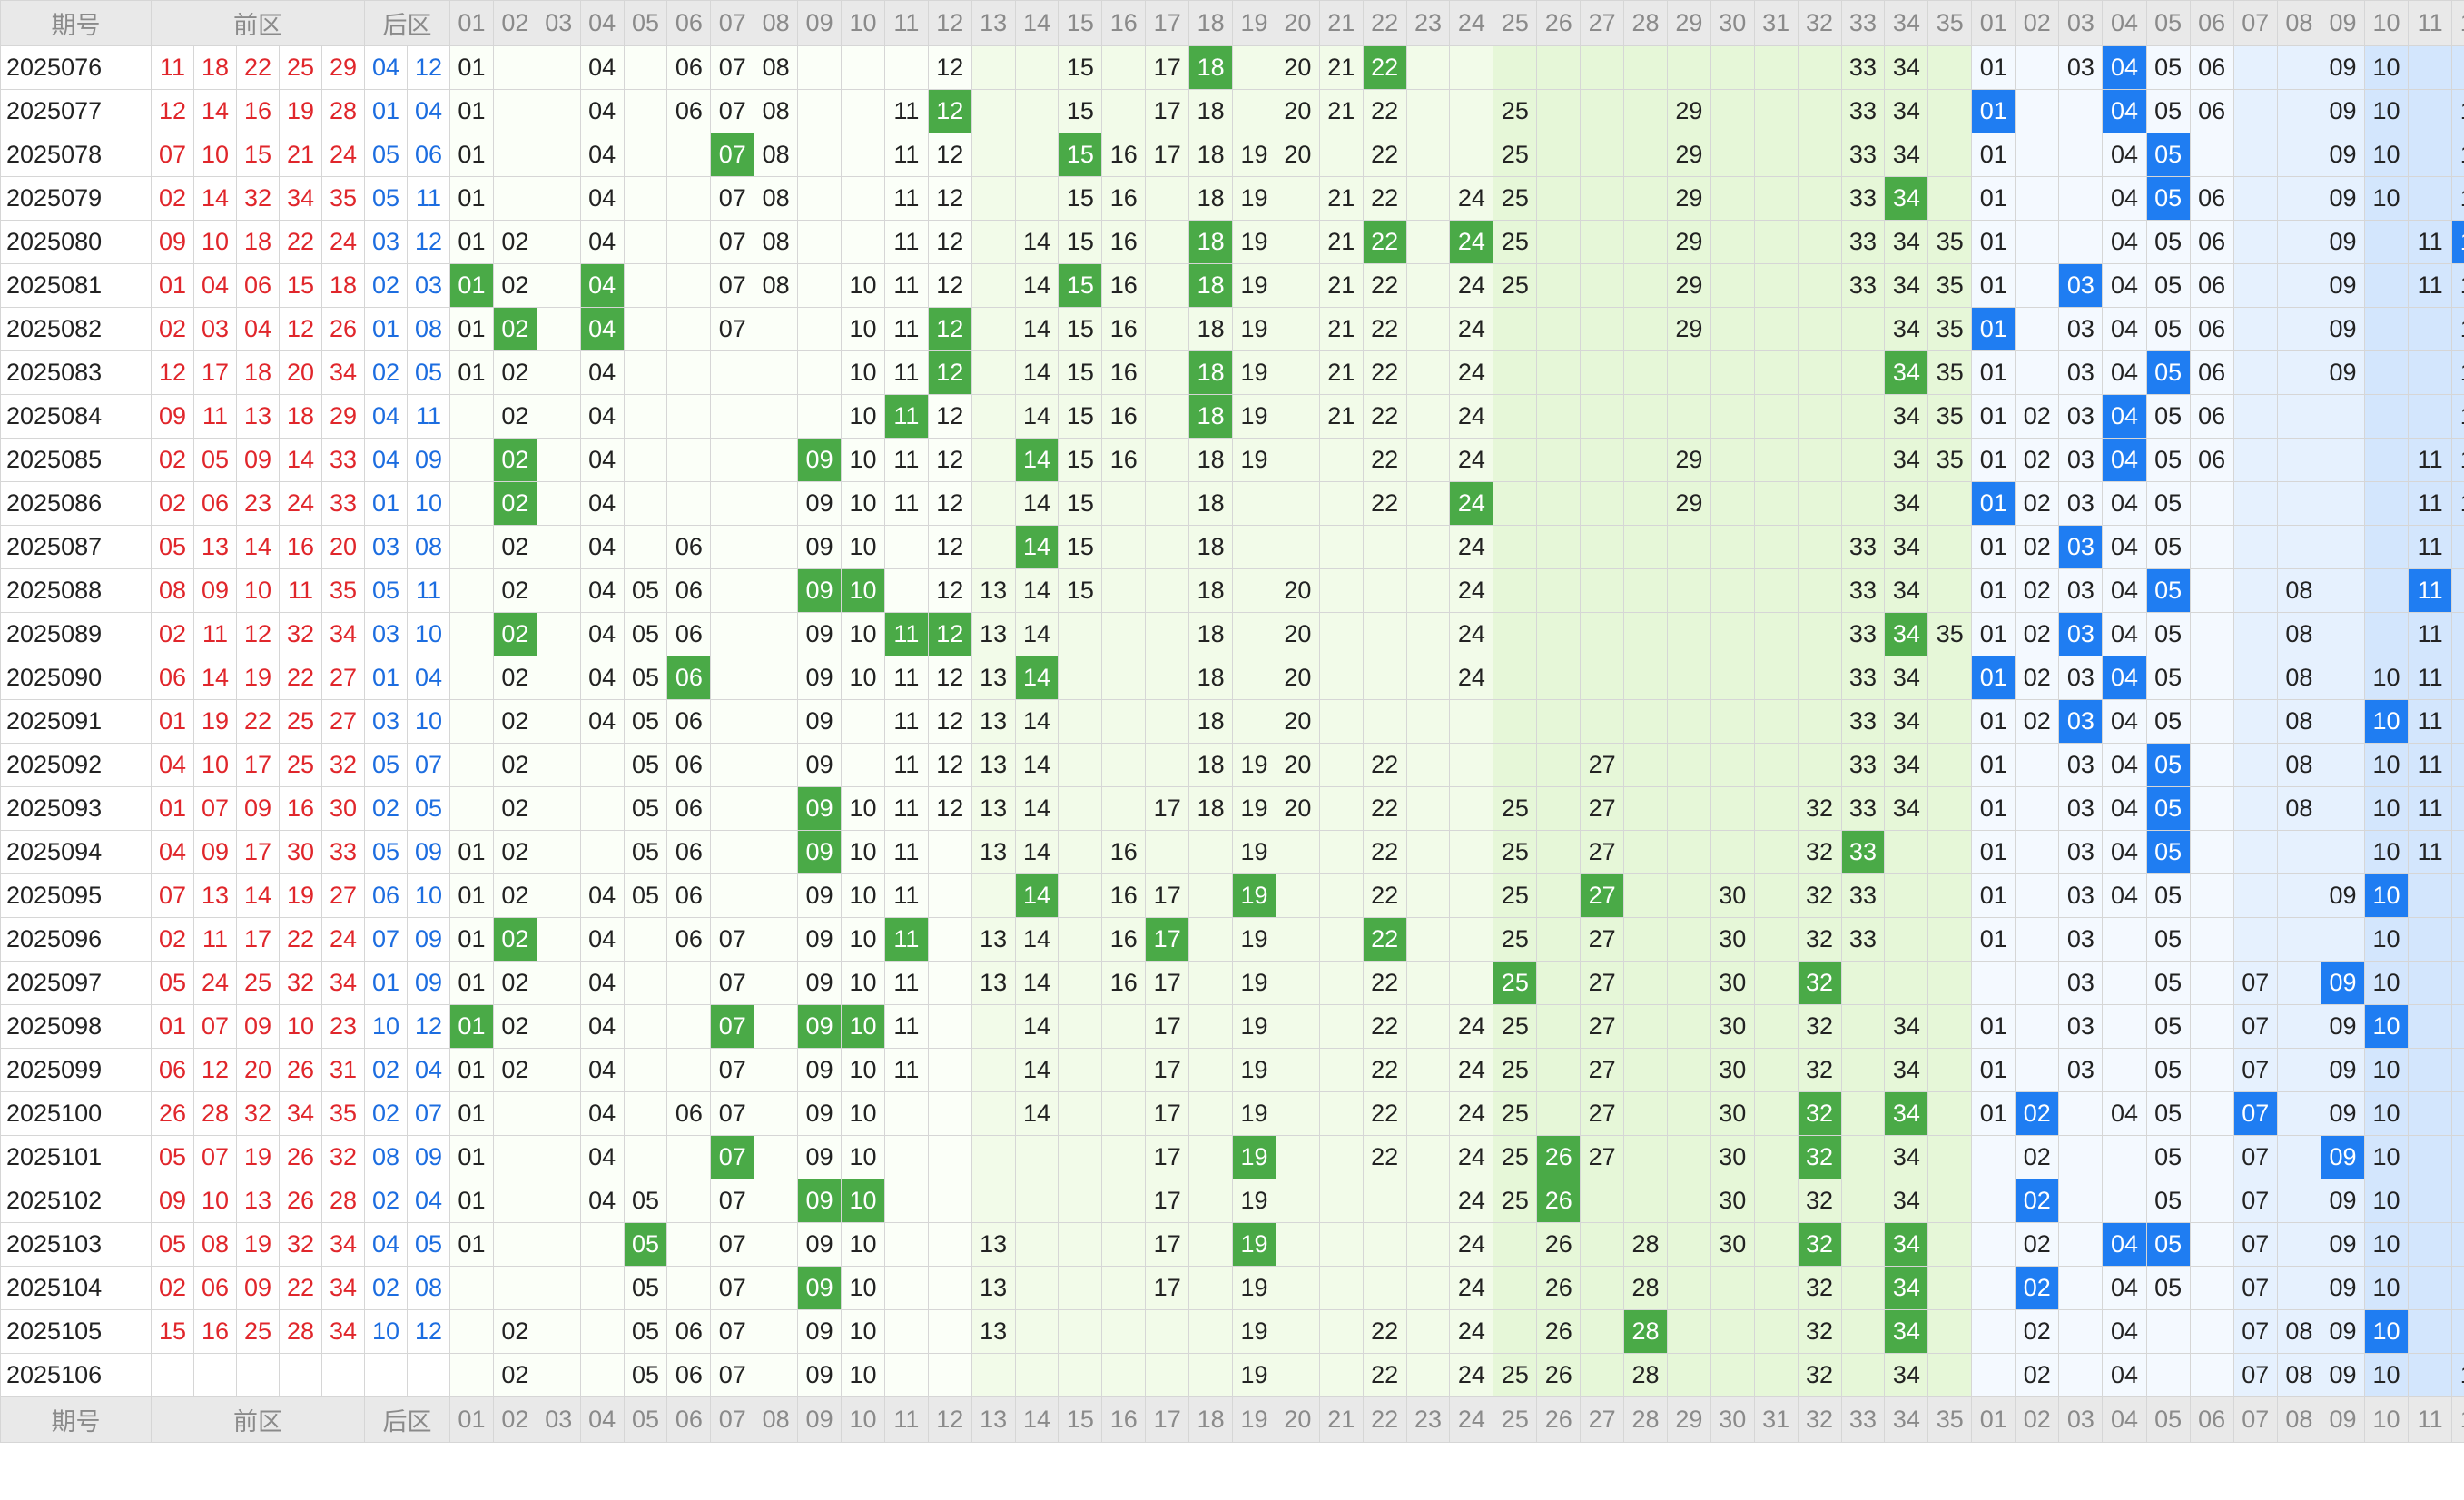 The width and height of the screenshot is (2464, 1500). I want to click on front-zone-footer: 前区, so click(258, 1419).